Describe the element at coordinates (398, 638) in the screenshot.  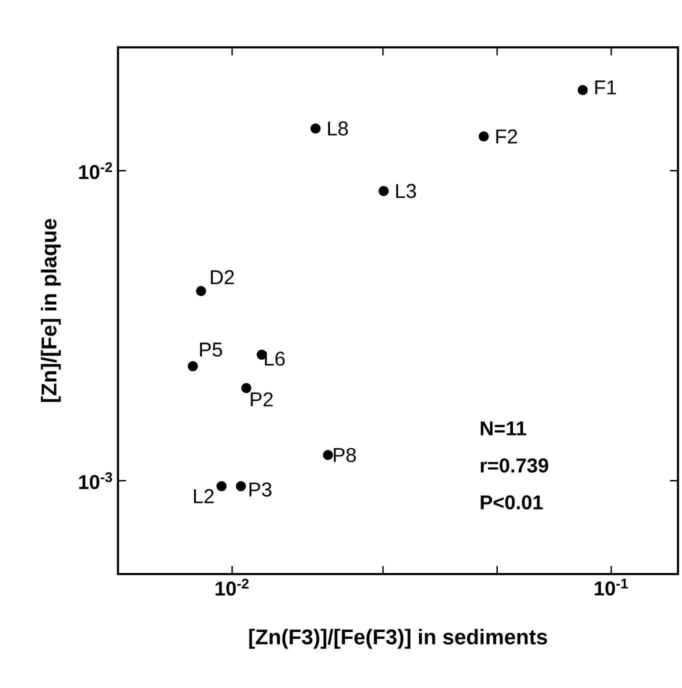
I see `x-axis-title: [Zn(F3)]/[Fe(F3)] in sediments` at that location.